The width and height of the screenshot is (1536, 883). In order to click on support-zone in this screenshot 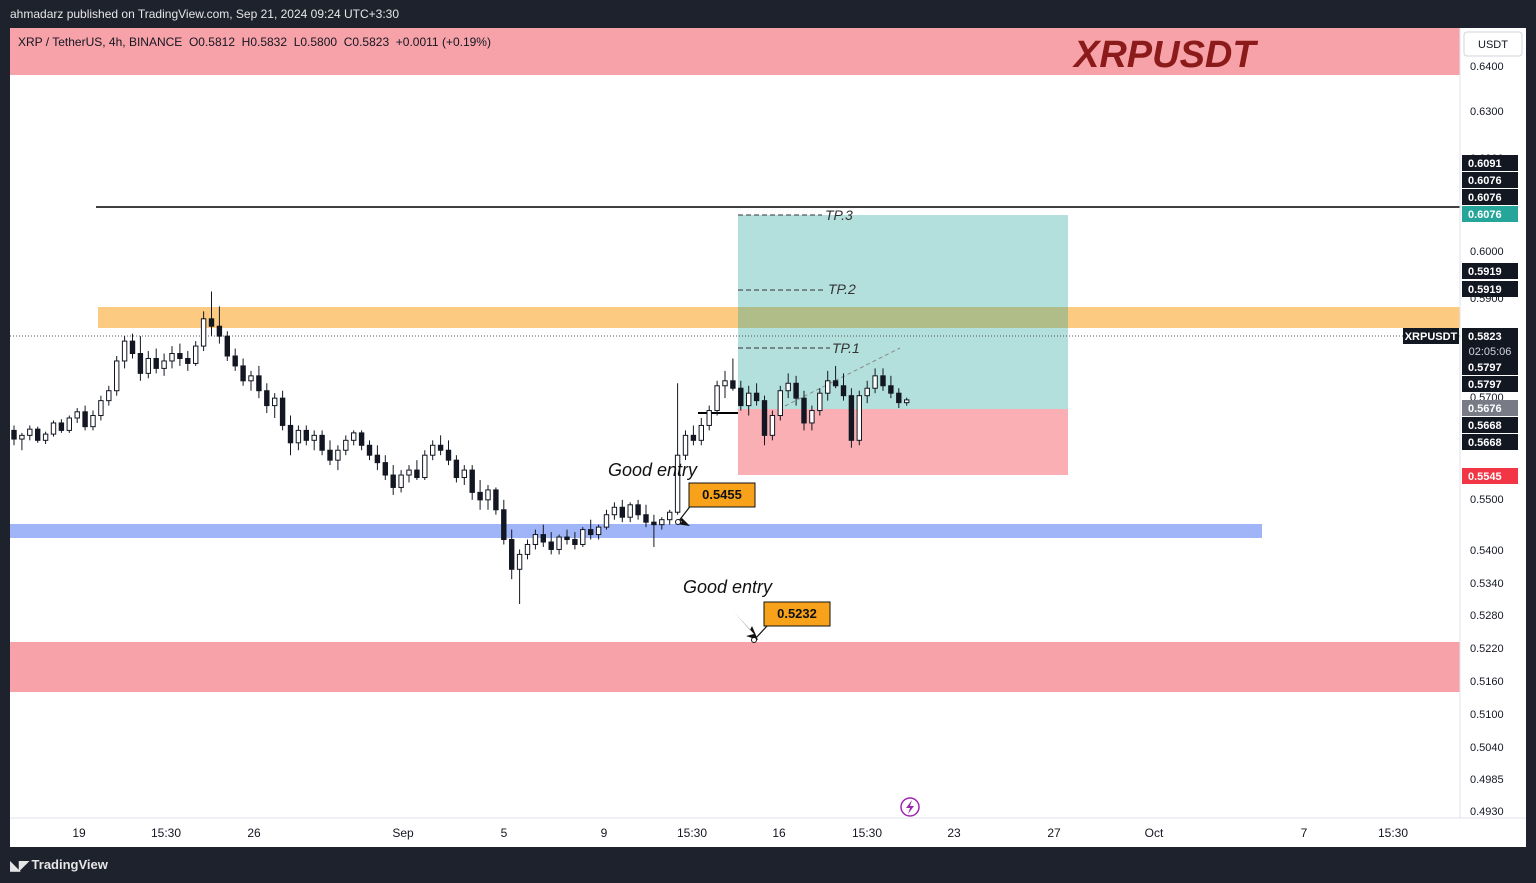, I will do `click(735, 667)`.